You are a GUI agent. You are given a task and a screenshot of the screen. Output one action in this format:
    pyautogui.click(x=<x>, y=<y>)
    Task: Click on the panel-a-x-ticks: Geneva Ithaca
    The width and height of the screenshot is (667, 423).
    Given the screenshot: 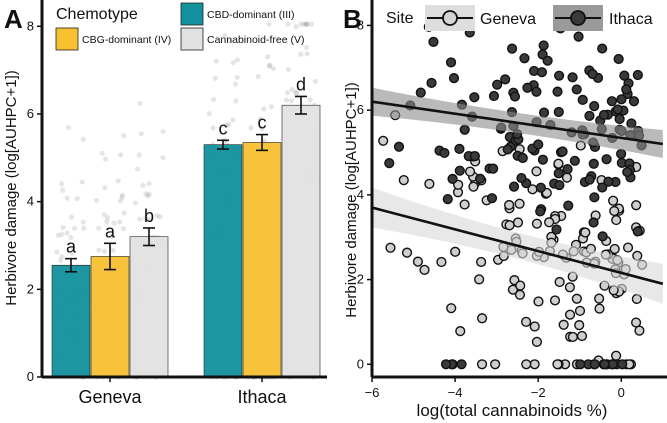 What is the action you would take?
    pyautogui.click(x=183, y=392)
    